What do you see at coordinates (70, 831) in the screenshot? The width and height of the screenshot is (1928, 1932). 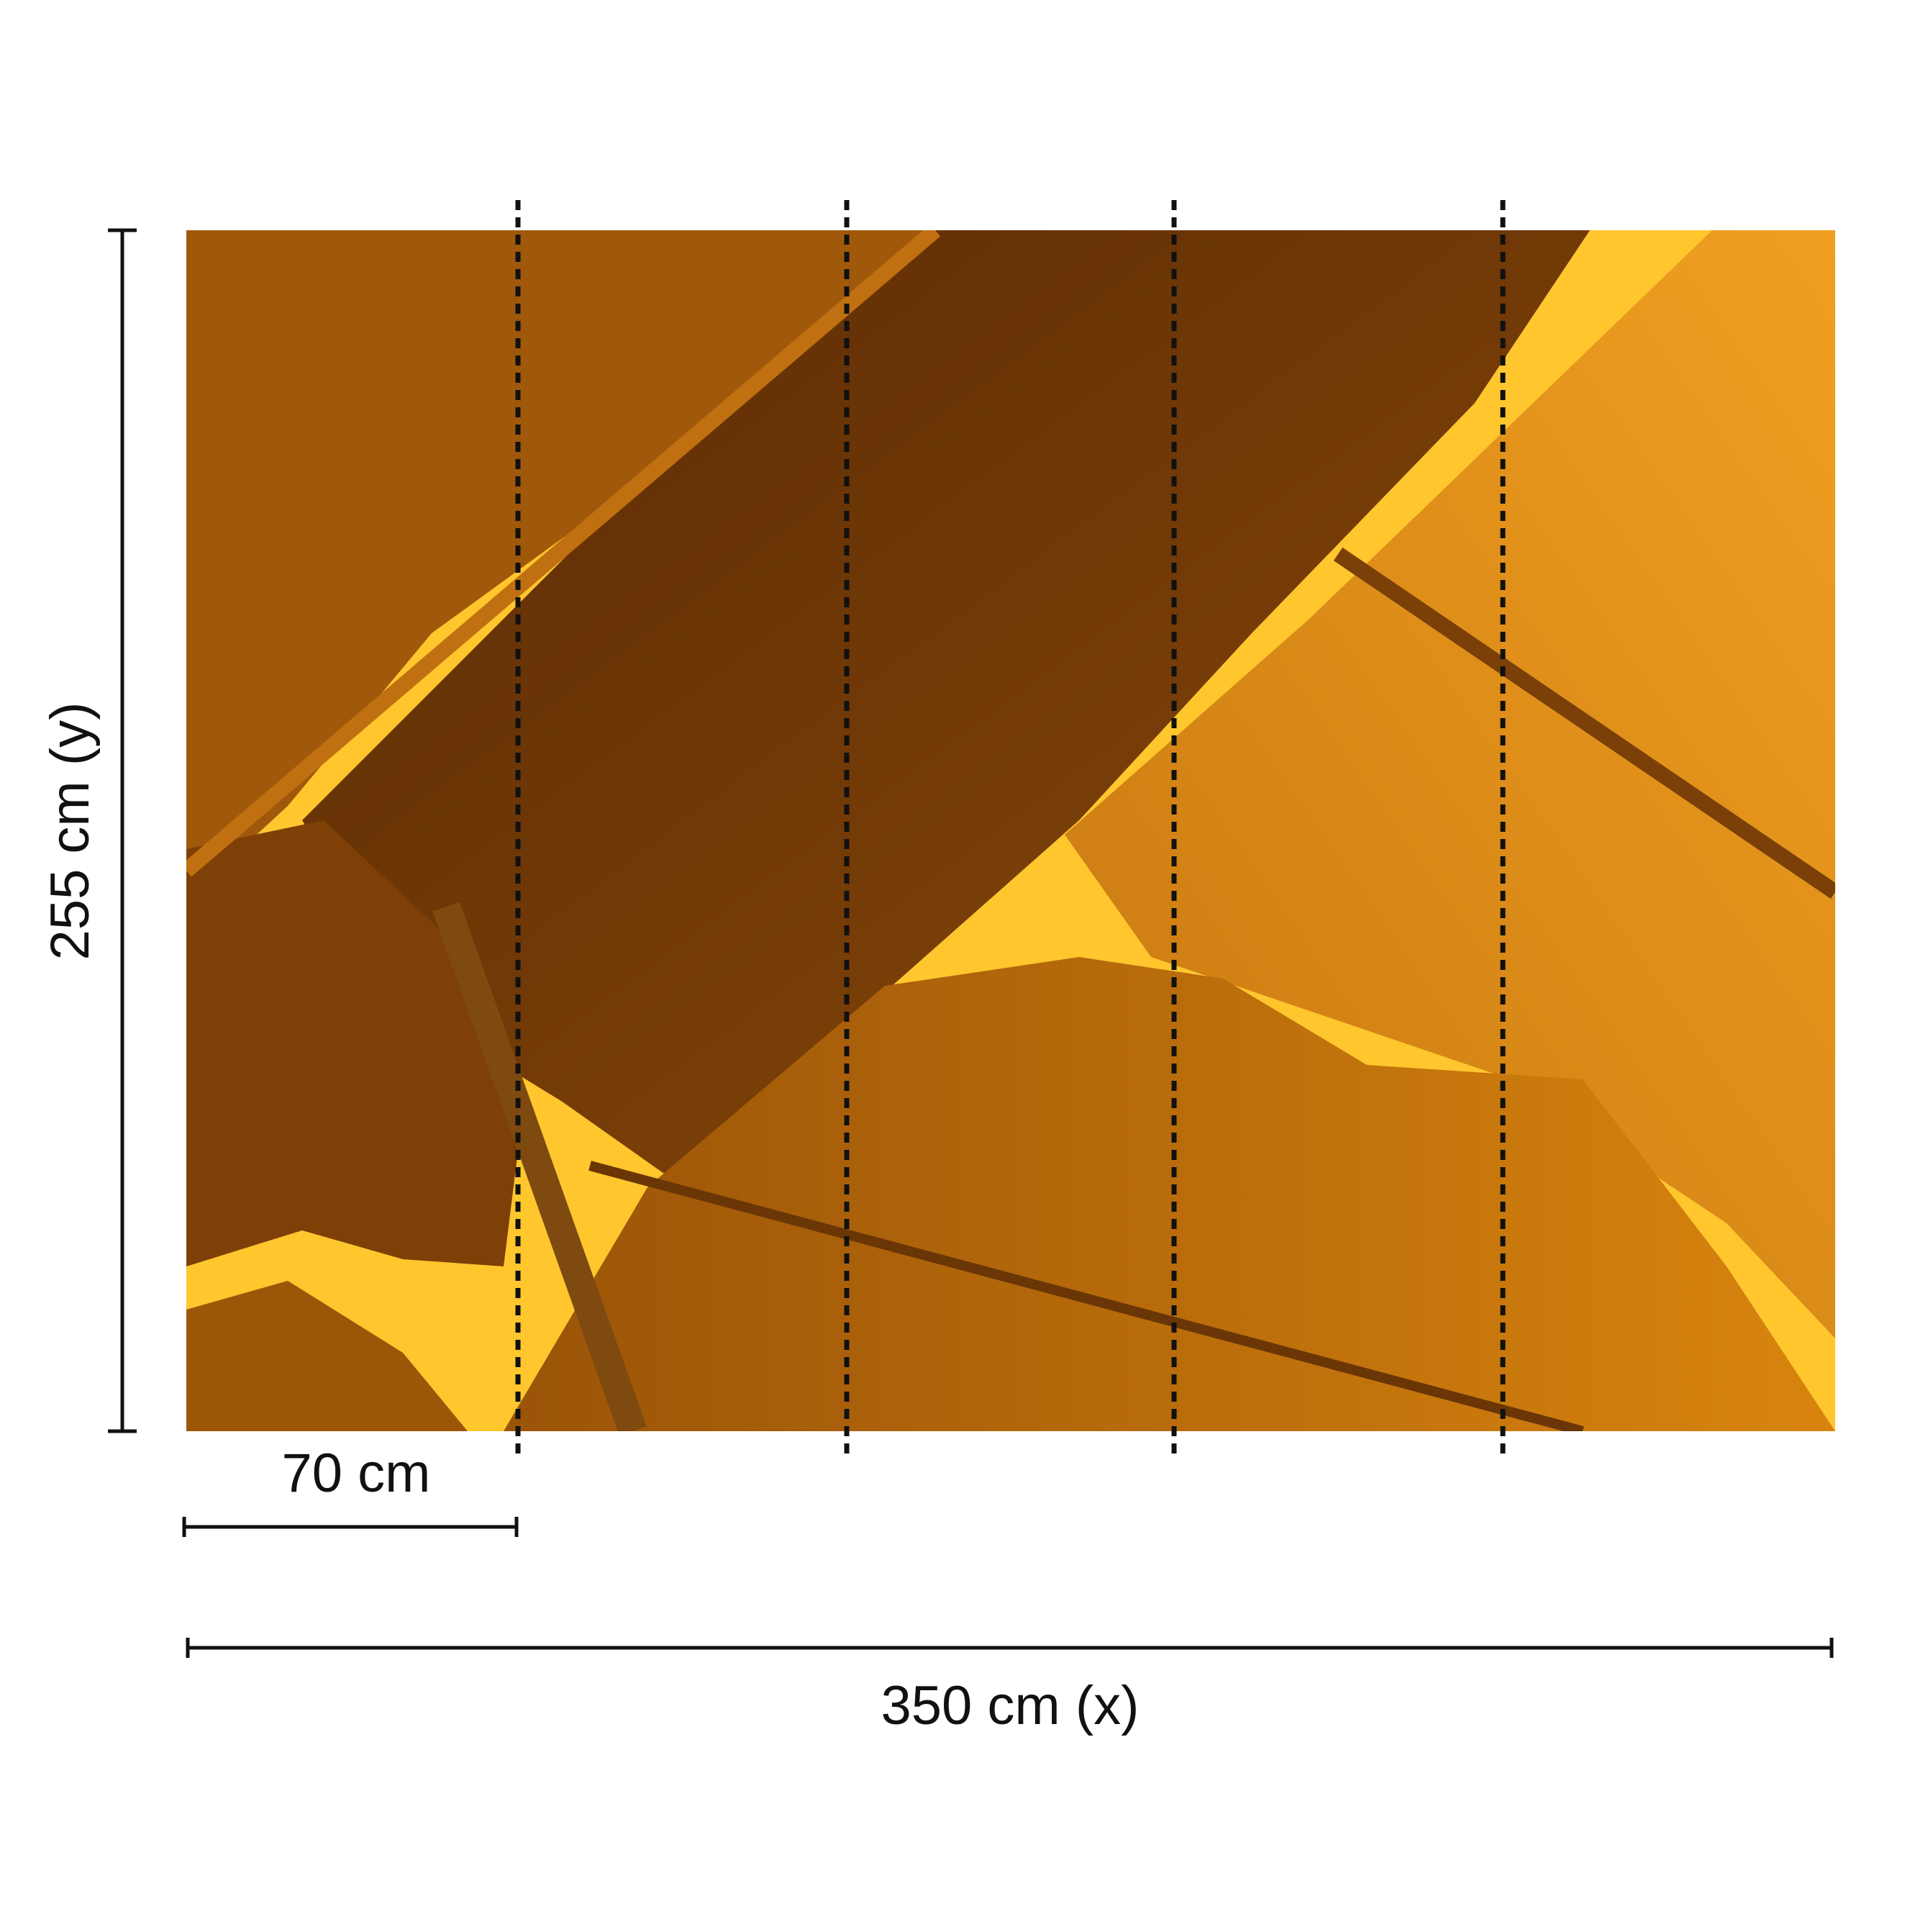 I see `height-label: 255 cm (y)` at bounding box center [70, 831].